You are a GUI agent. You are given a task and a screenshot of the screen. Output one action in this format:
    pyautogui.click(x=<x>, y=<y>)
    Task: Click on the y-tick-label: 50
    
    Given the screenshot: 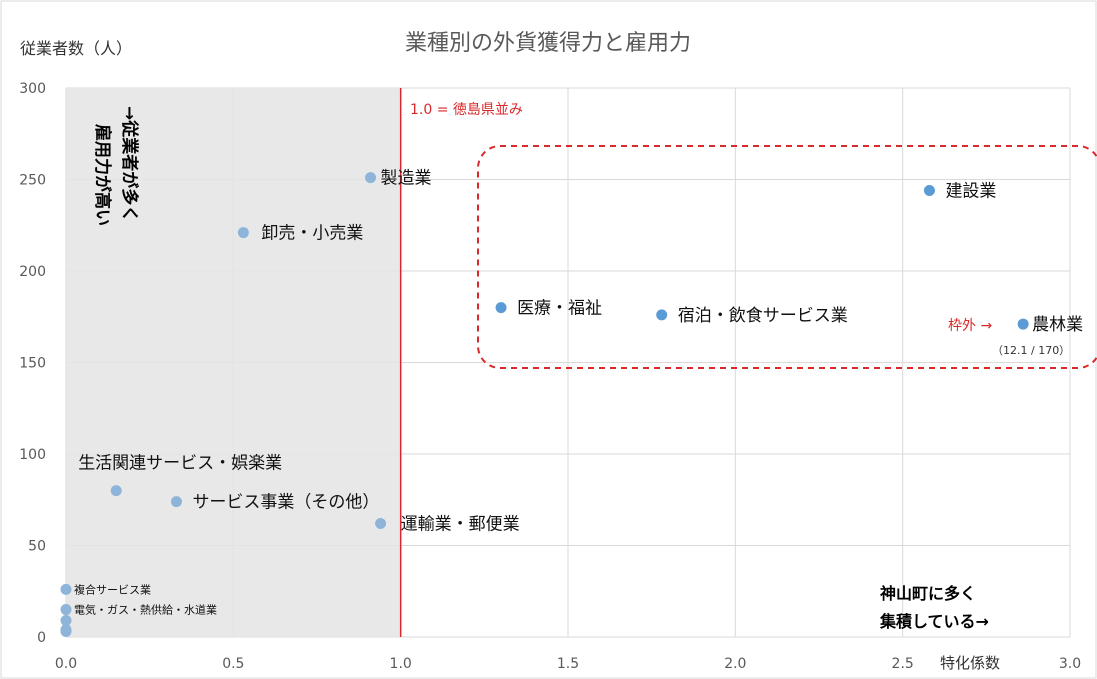 What is the action you would take?
    pyautogui.click(x=37, y=547)
    